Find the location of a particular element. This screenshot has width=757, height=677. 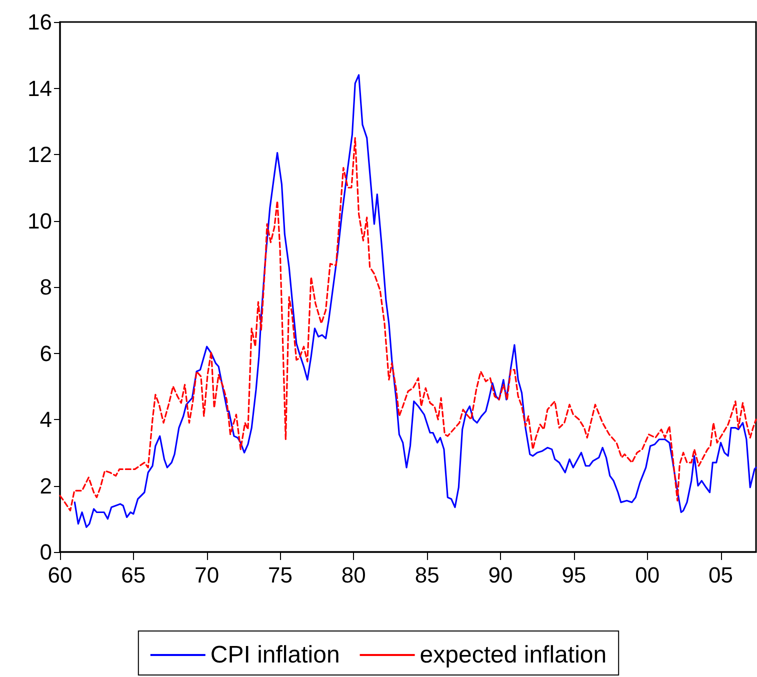

x-tick-label: 75 is located at coordinates (280, 575).